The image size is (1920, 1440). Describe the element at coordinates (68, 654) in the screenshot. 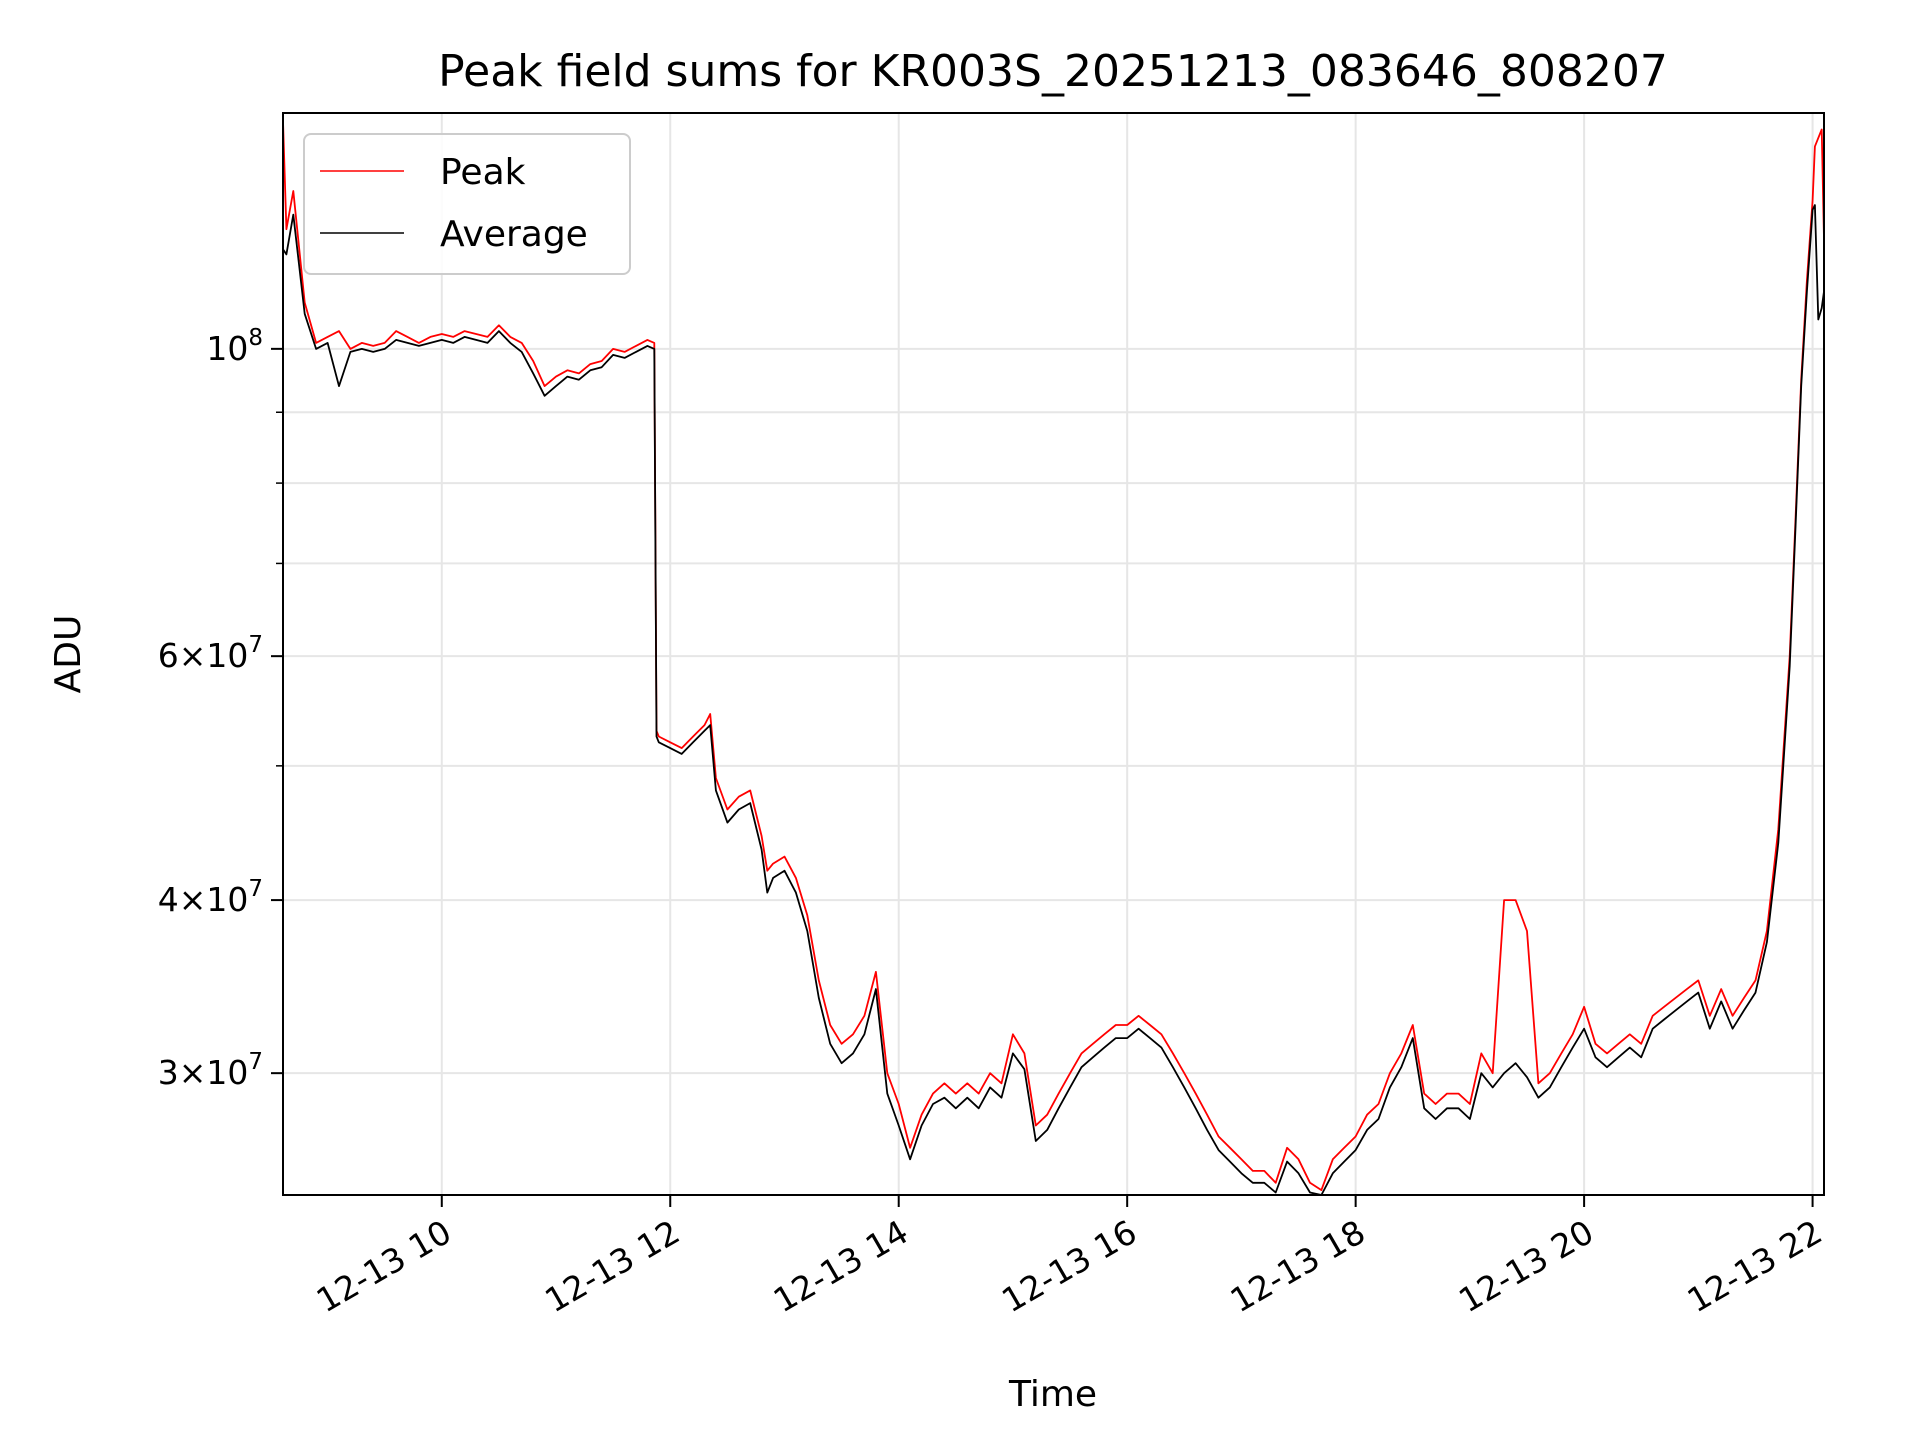

I see `y-axis-label: ADU` at that location.